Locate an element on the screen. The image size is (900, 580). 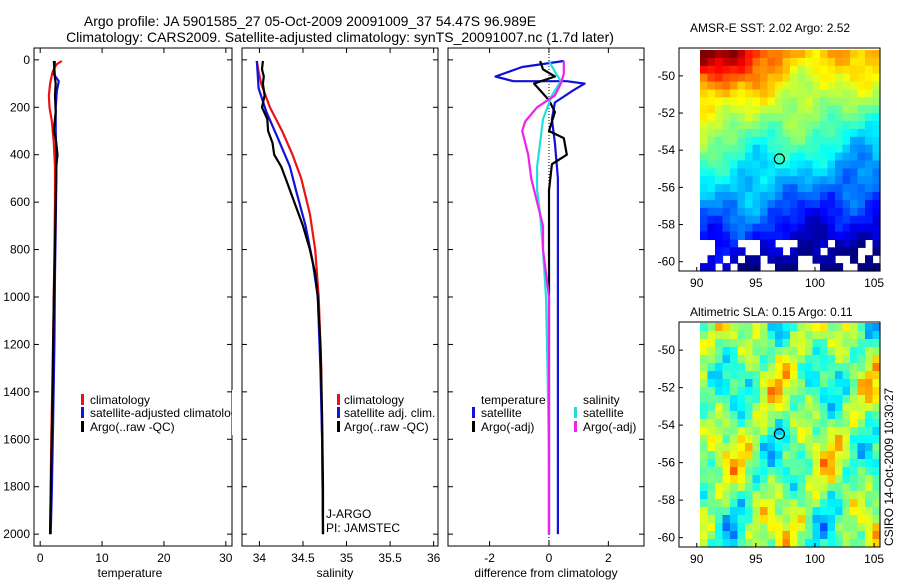
y-tick-label: -52 is located at coordinates (667, 113).